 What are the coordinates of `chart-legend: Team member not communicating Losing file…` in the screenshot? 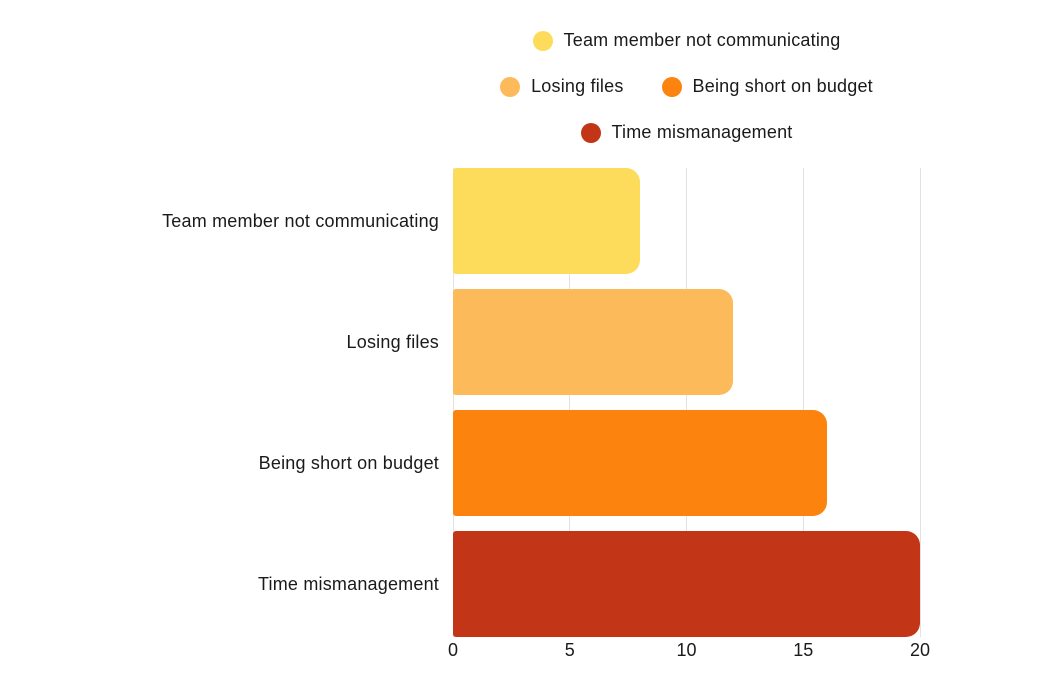 It's located at (686, 86).